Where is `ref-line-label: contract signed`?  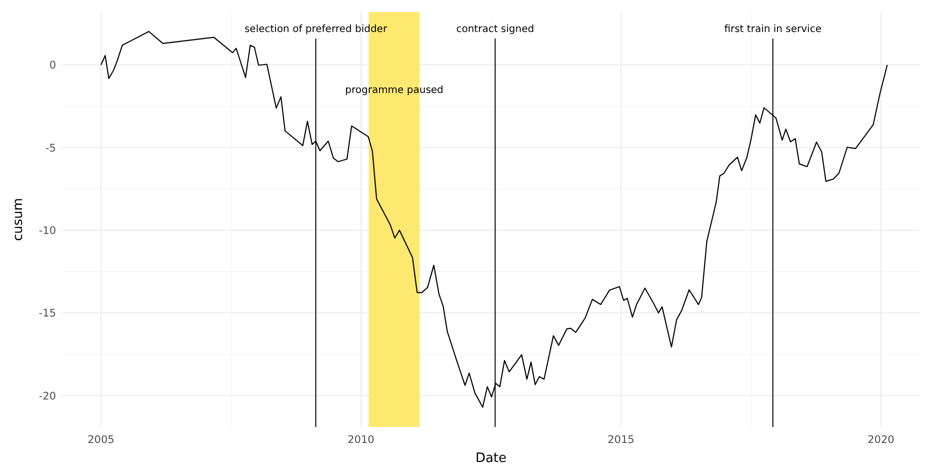 ref-line-label: contract signed is located at coordinates (495, 29).